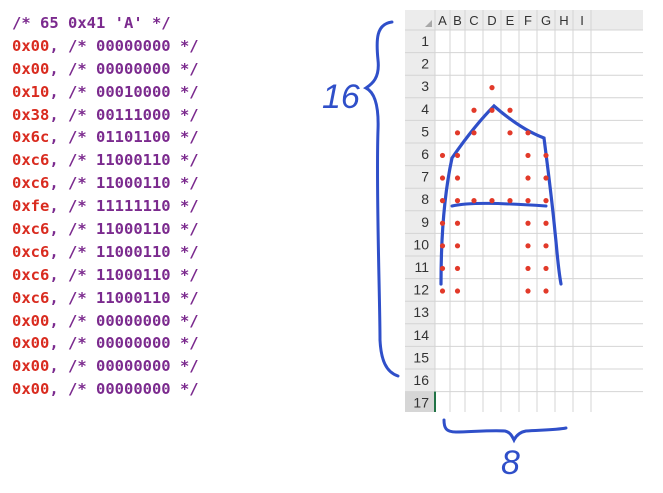 The height and width of the screenshot is (493, 663). What do you see at coordinates (421, 357) in the screenshot?
I see `row-header-15: 15` at bounding box center [421, 357].